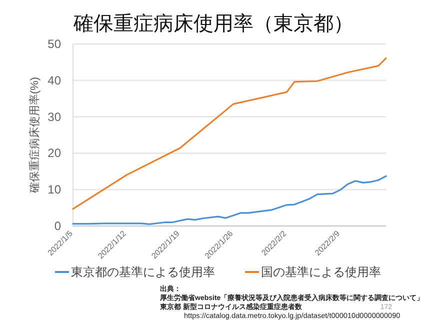 The height and width of the screenshot is (320, 427). What do you see at coordinates (55, 44) in the screenshot?
I see `y-tick-label: 50` at bounding box center [55, 44].